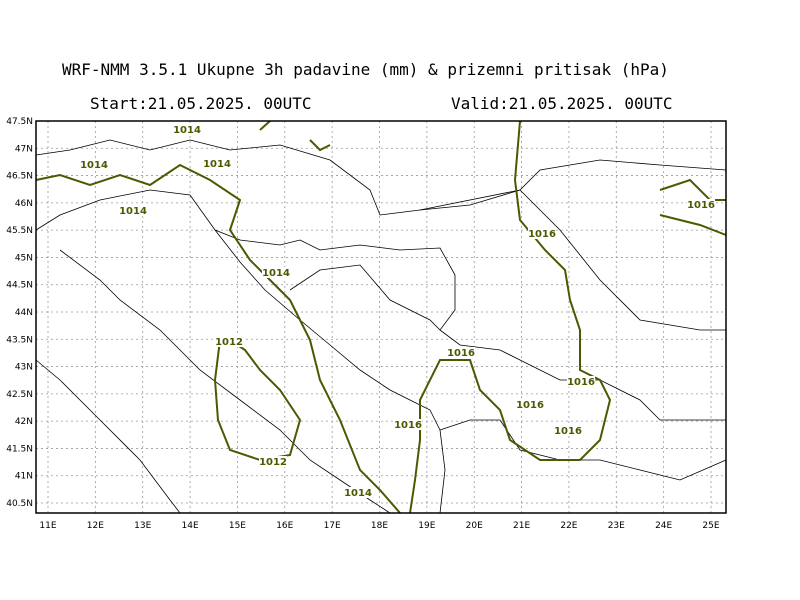  Describe the element at coordinates (19, 340) in the screenshot. I see `lat-tick-label: 43.5N` at that location.